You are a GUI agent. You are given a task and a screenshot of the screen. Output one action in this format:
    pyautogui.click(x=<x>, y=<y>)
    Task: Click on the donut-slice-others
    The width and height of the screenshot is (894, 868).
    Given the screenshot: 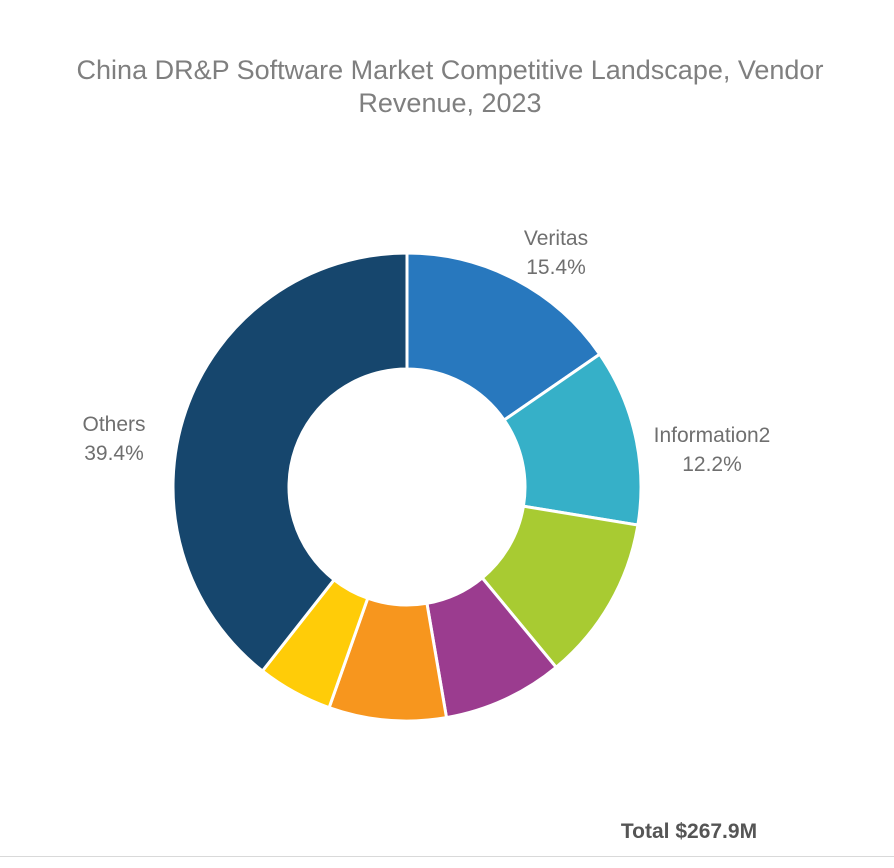 What is the action you would take?
    pyautogui.click(x=290, y=462)
    